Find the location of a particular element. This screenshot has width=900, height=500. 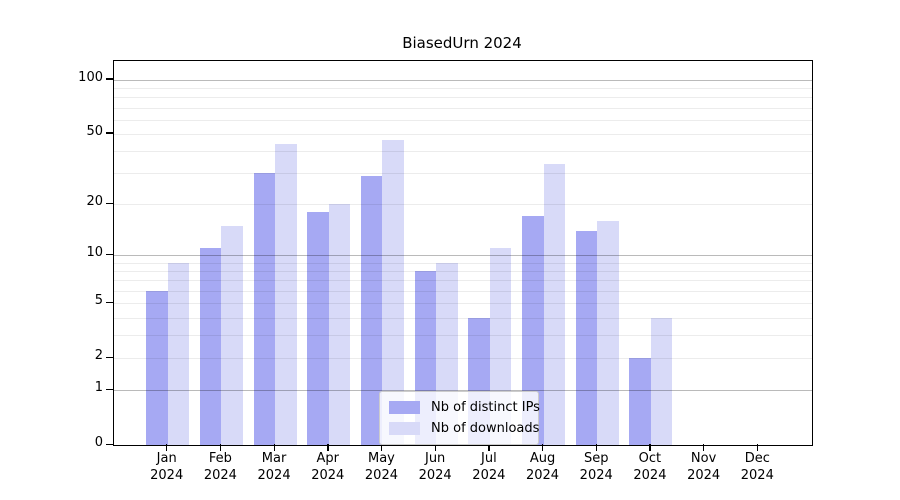

x-tick-label-oct: Oct 2024 is located at coordinates (650, 467).